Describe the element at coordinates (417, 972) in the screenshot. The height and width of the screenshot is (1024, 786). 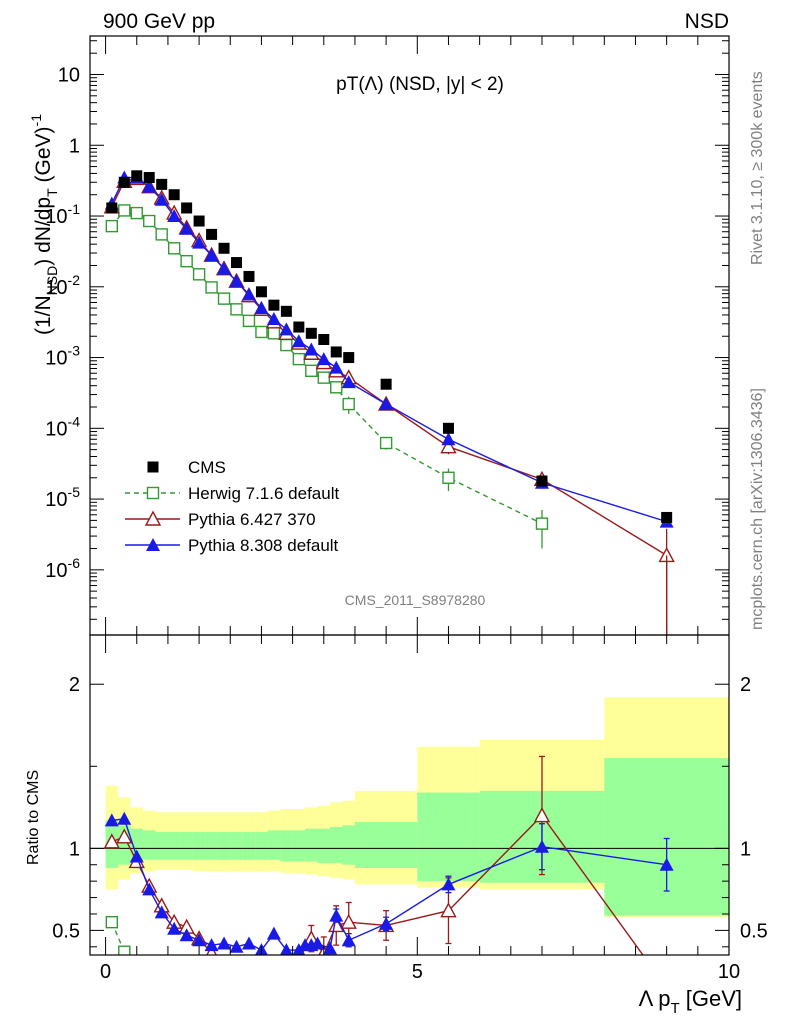
I see `x-tick-label: 5` at that location.